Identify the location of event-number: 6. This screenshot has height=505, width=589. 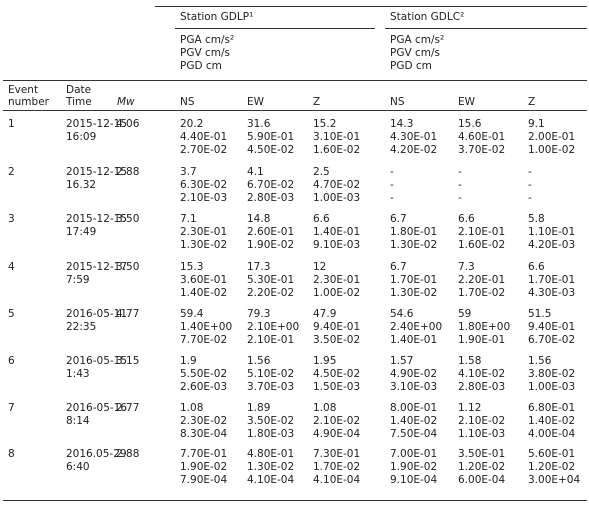
(11, 361).